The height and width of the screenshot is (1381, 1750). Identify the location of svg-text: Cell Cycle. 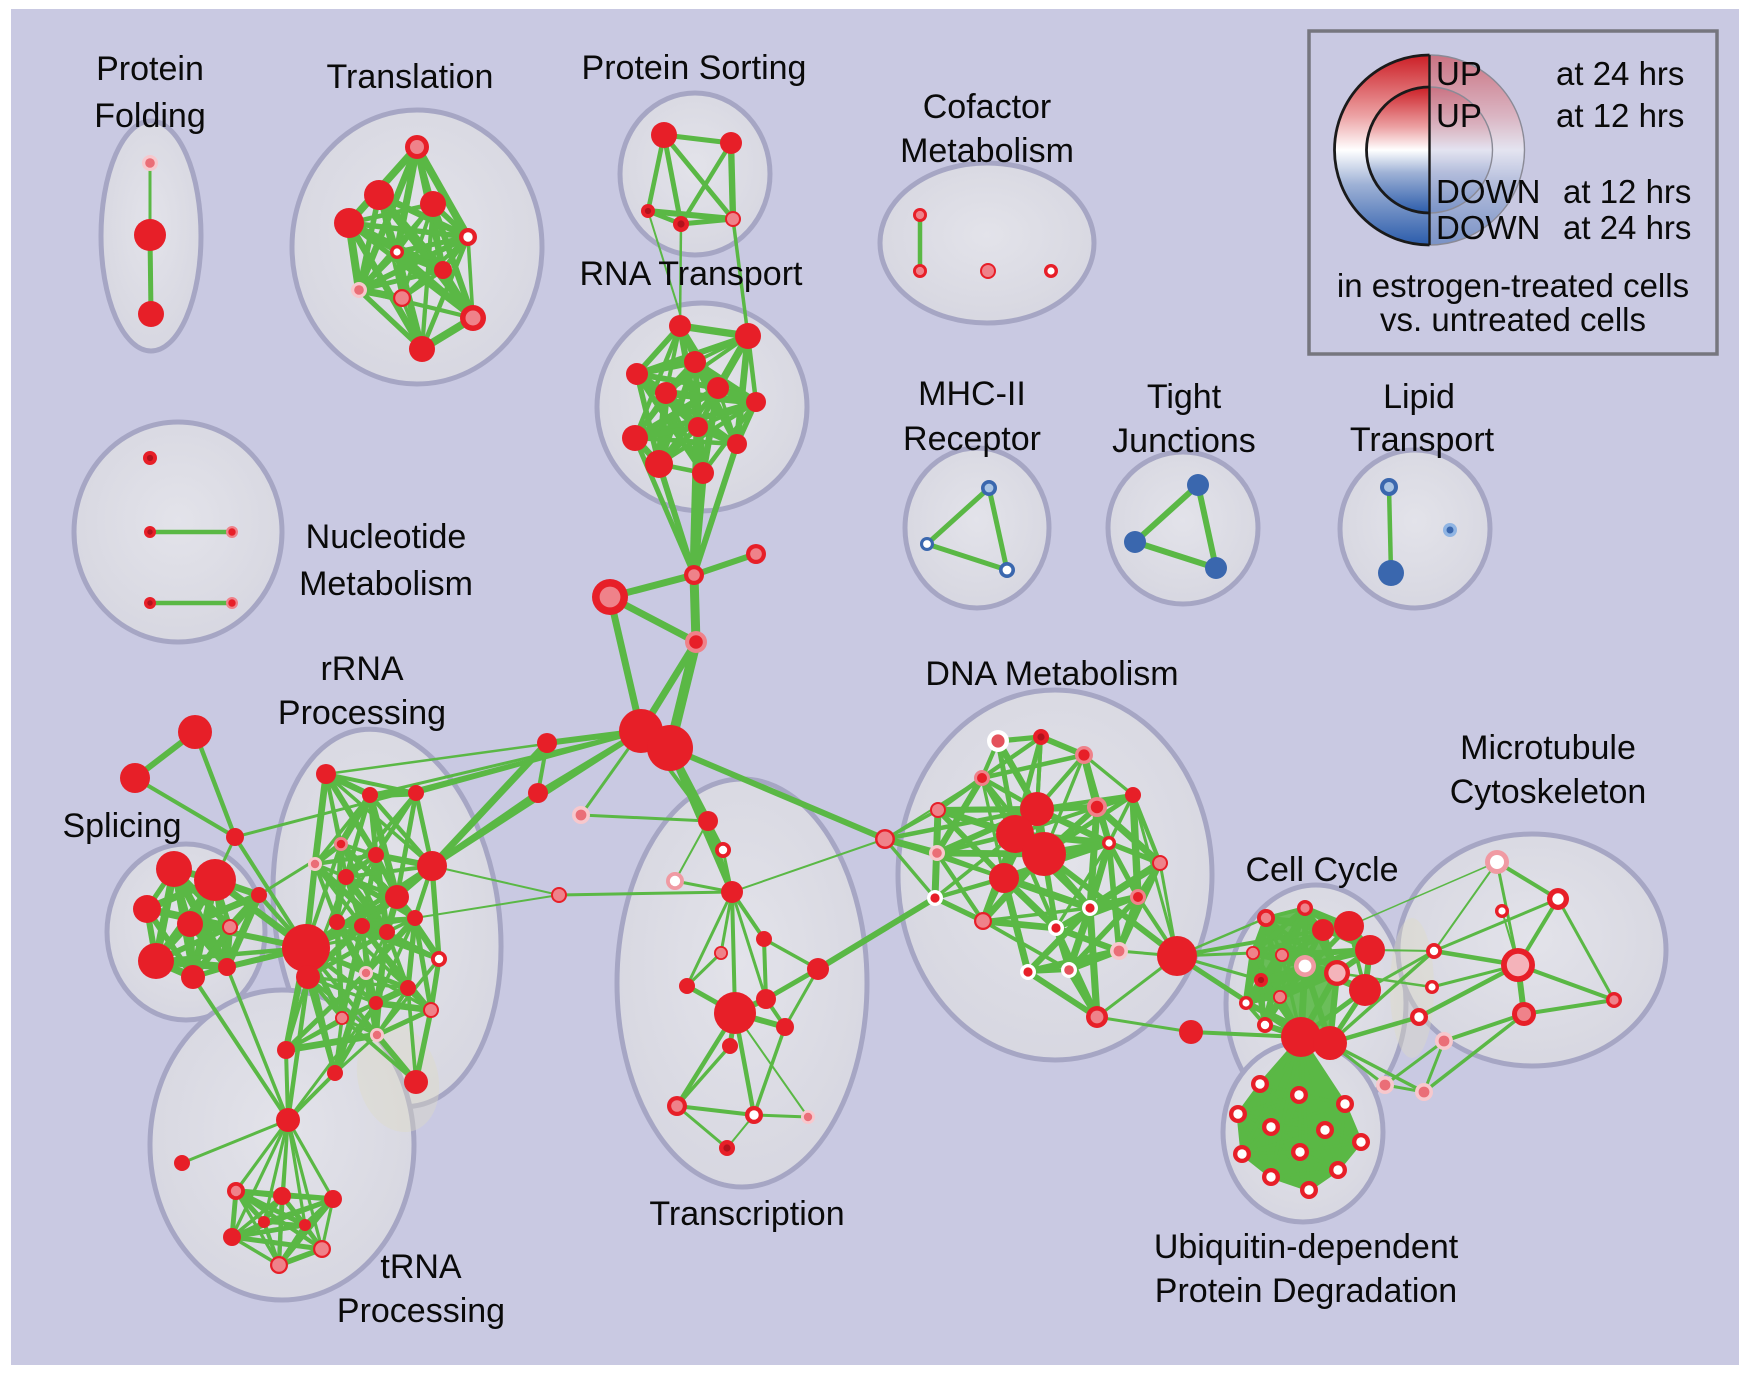
(1321, 870).